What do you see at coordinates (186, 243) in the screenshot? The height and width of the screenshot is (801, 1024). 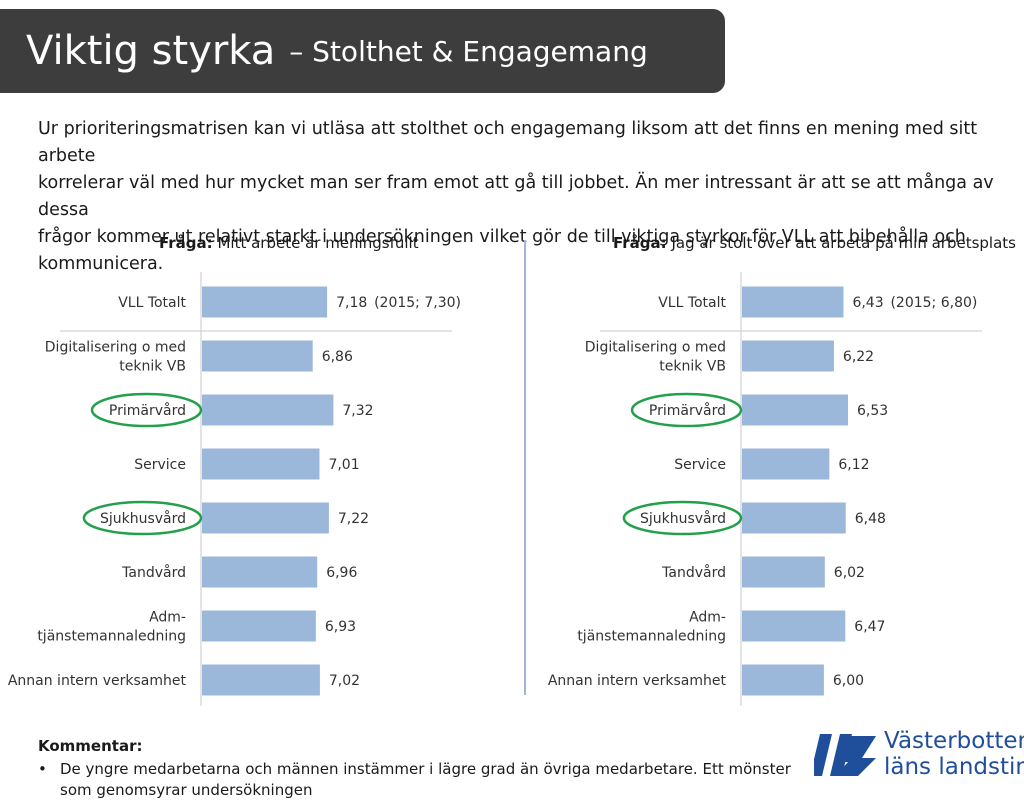 I see `chart-1-title-prefix: Fråga:` at bounding box center [186, 243].